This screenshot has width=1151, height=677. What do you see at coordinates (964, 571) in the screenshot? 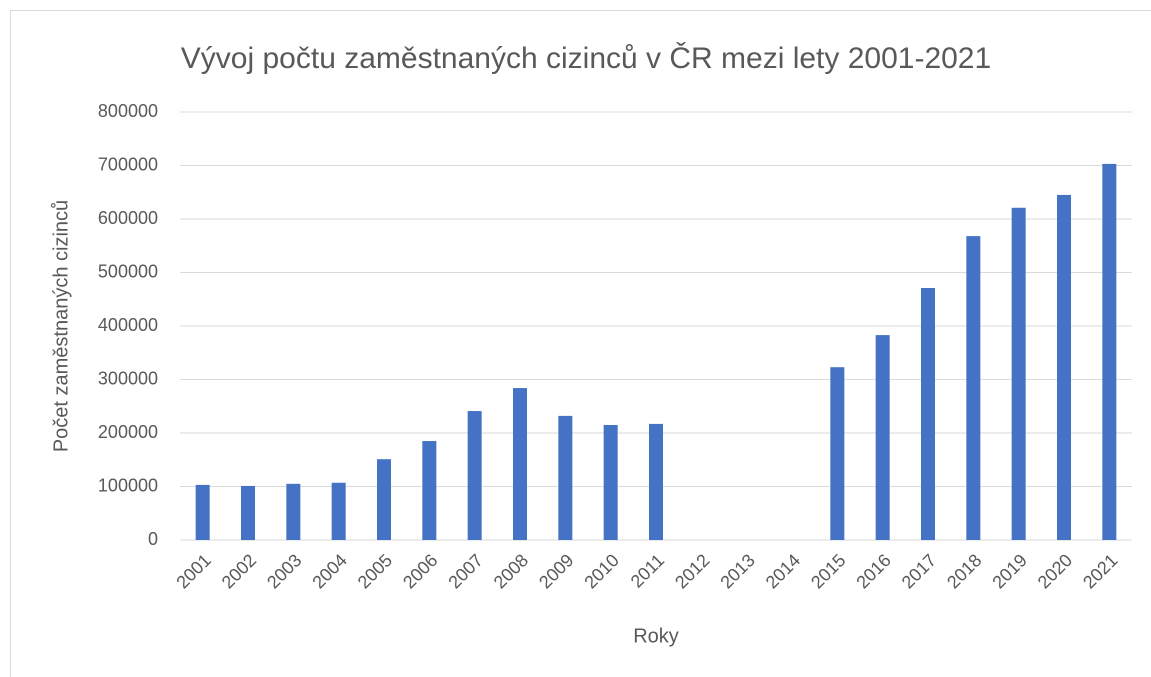
I see `x-tick-label: 2018` at bounding box center [964, 571].